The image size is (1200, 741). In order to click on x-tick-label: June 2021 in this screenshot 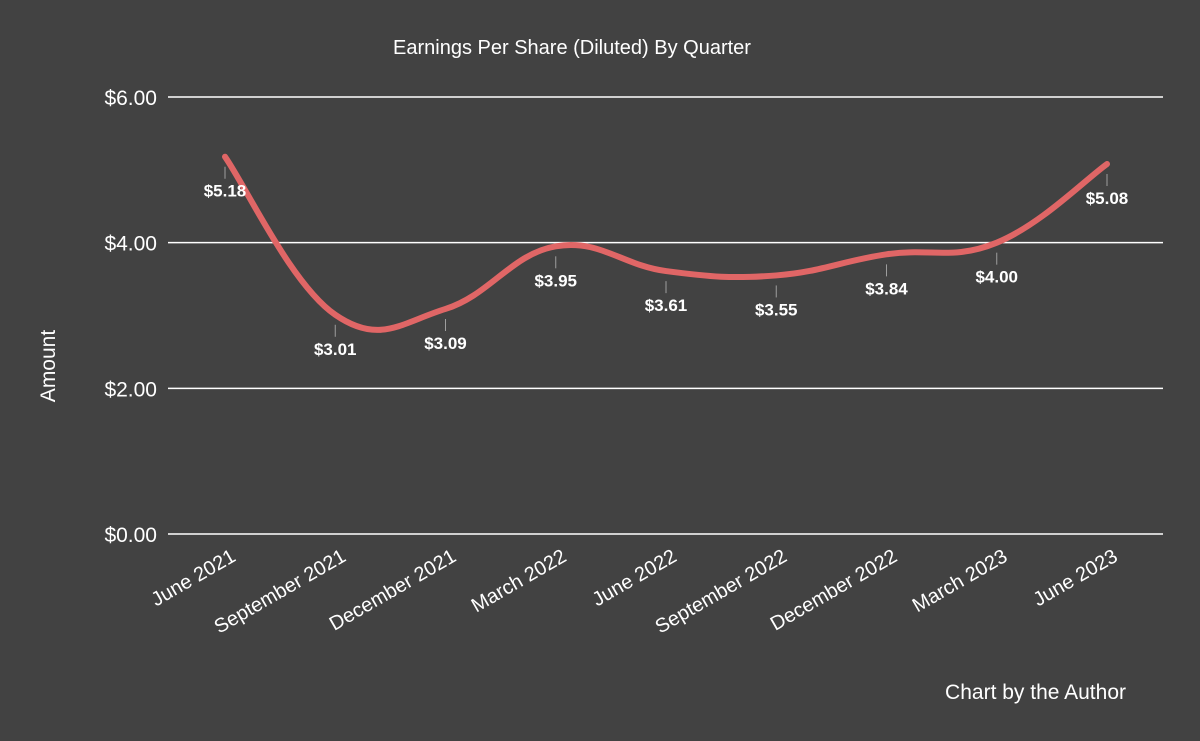, I will do `click(194, 578)`.